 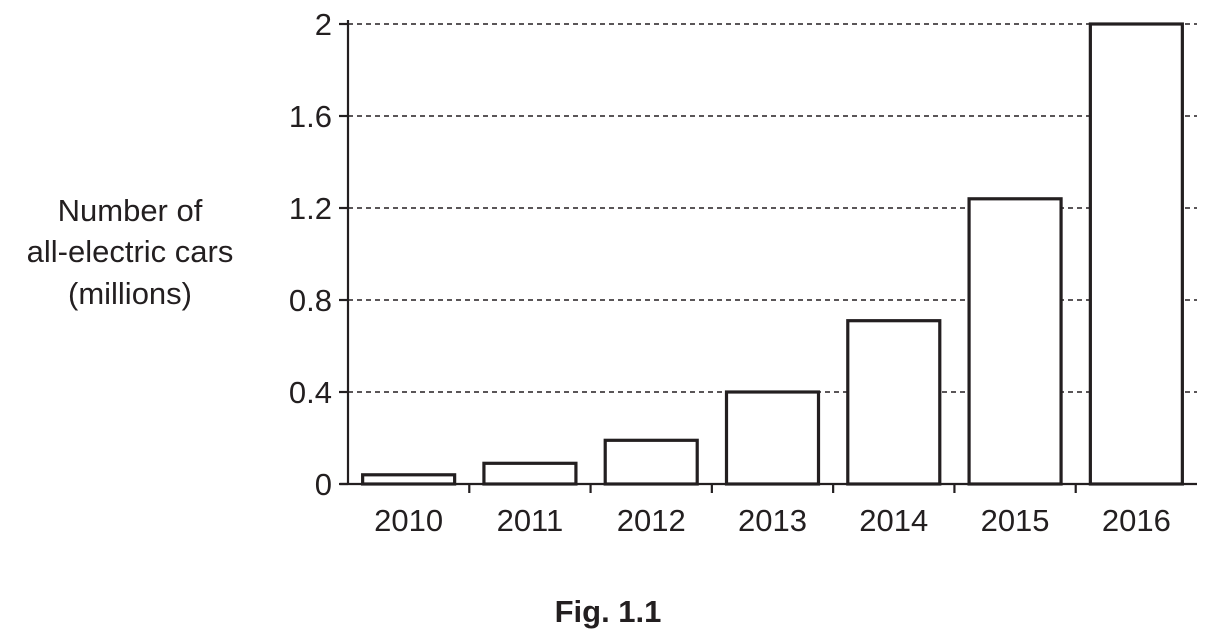 I want to click on bar-2014, so click(x=894, y=402).